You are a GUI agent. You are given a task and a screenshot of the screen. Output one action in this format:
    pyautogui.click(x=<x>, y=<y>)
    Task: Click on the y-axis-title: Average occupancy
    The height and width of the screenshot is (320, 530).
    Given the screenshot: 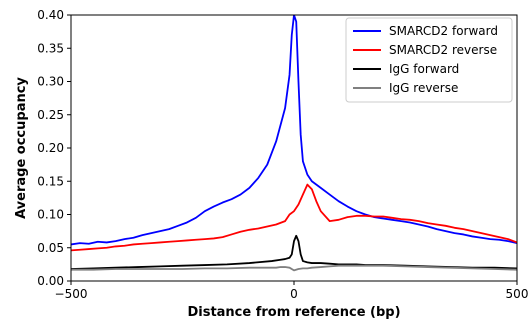 What is the action you would take?
    pyautogui.click(x=21, y=148)
    